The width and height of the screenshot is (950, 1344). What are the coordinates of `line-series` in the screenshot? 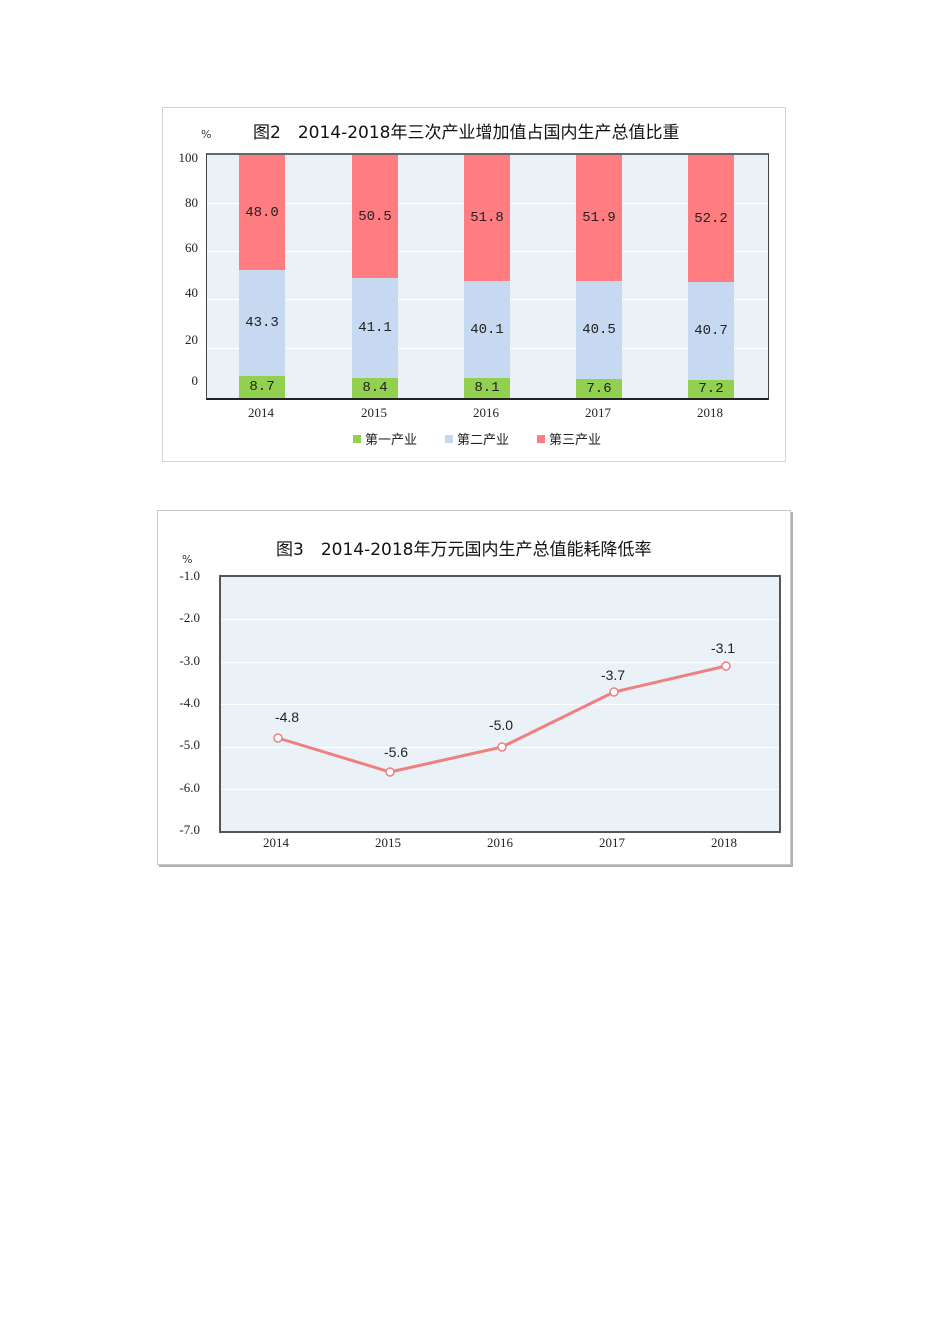 It's located at (502, 719).